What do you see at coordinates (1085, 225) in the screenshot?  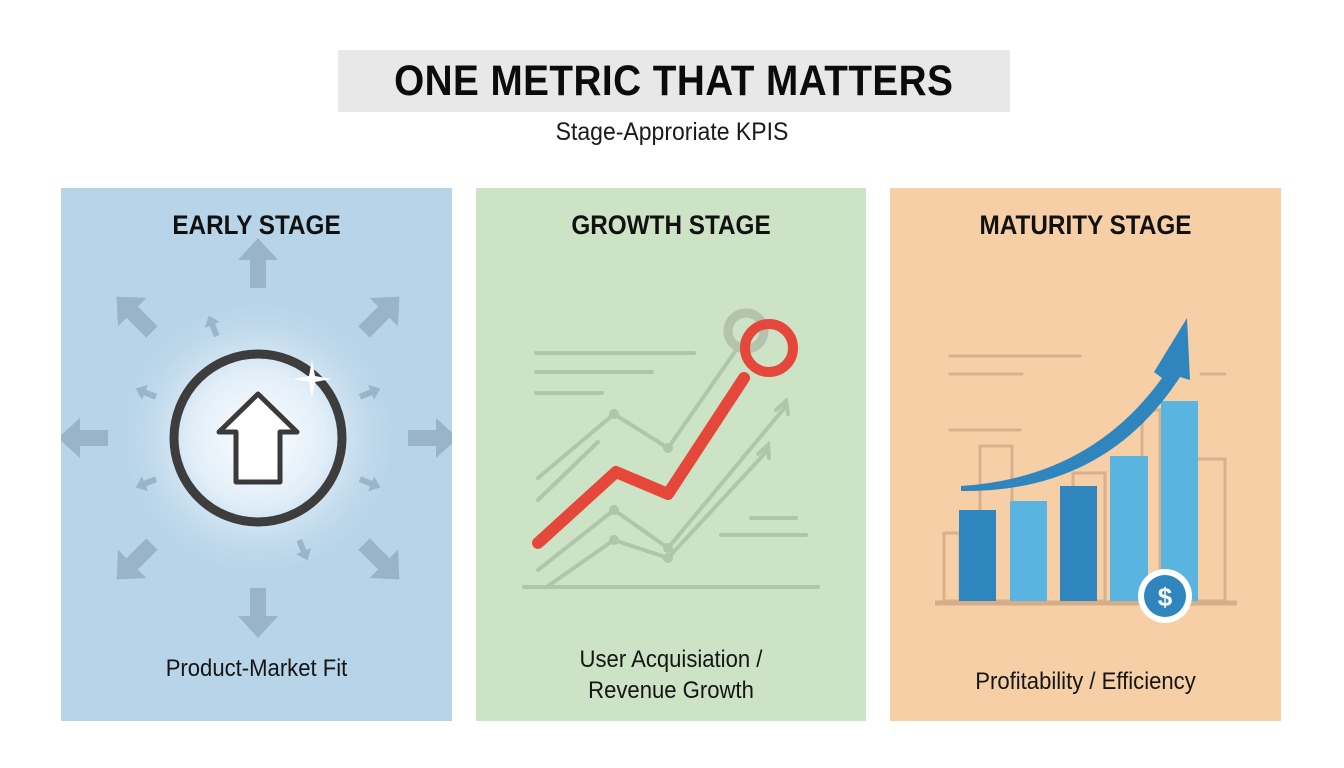 I see `panel-title: MATURITY STAGE` at bounding box center [1085, 225].